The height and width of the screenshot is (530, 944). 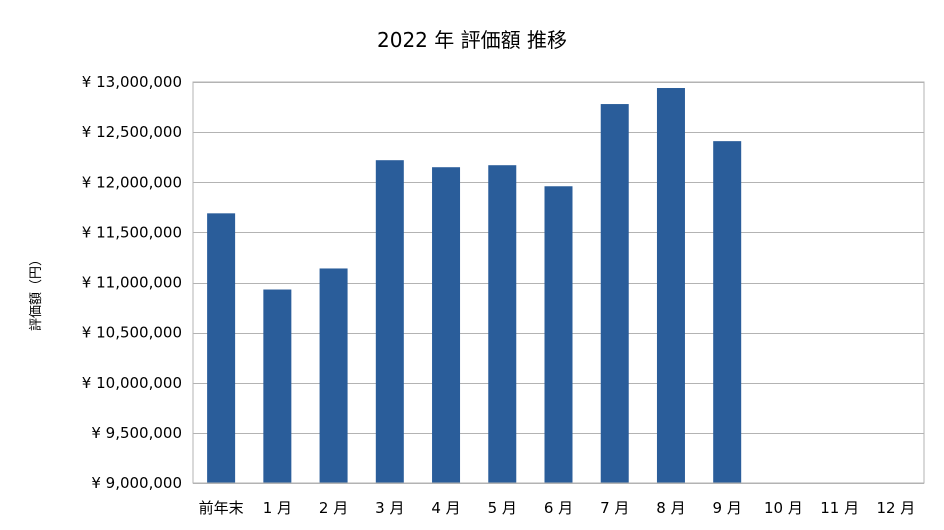 What do you see at coordinates (502, 508) in the screenshot?
I see `x-tick-label: 5 月` at bounding box center [502, 508].